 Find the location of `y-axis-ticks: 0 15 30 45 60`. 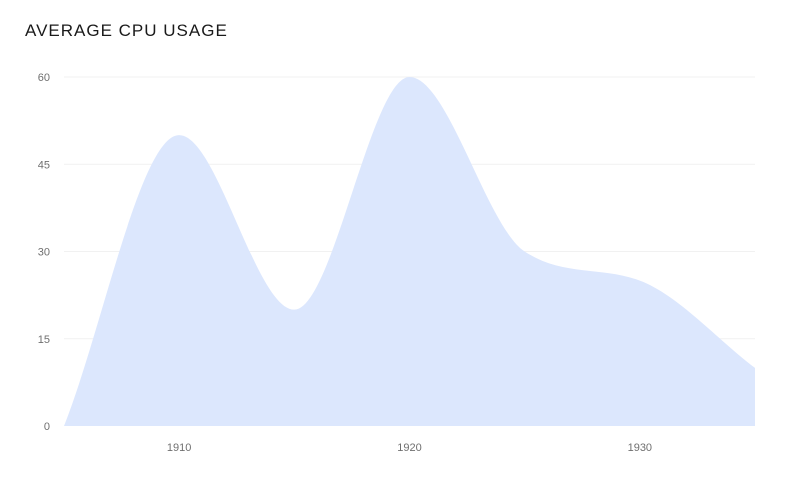

y-axis-ticks: 0 15 30 45 60 is located at coordinates (44, 252).